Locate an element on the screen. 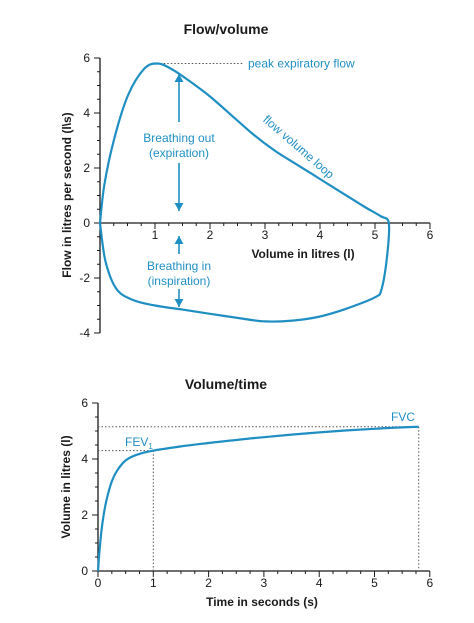 This screenshot has width=474, height=623. inspiration-arrow-down-head is located at coordinates (179, 303).